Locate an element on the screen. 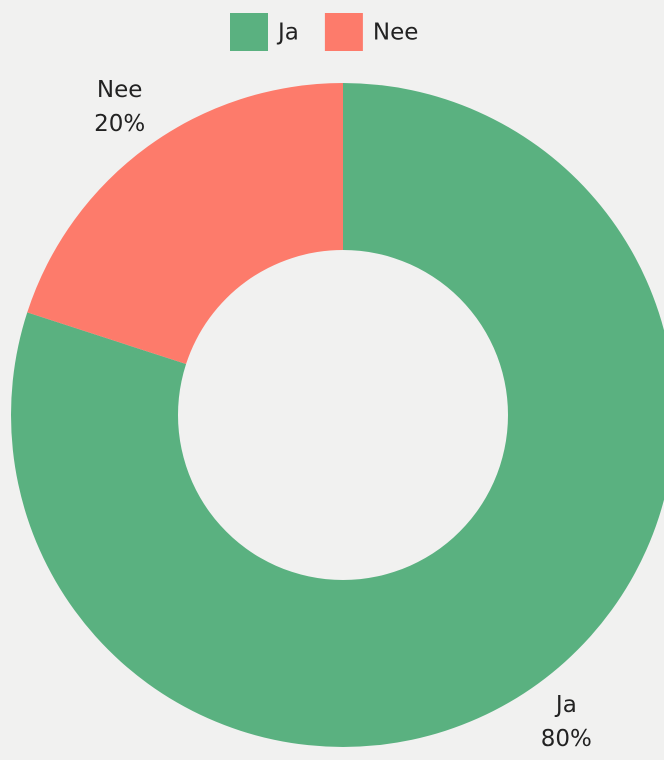  slice-value-label: 80% is located at coordinates (566, 739).